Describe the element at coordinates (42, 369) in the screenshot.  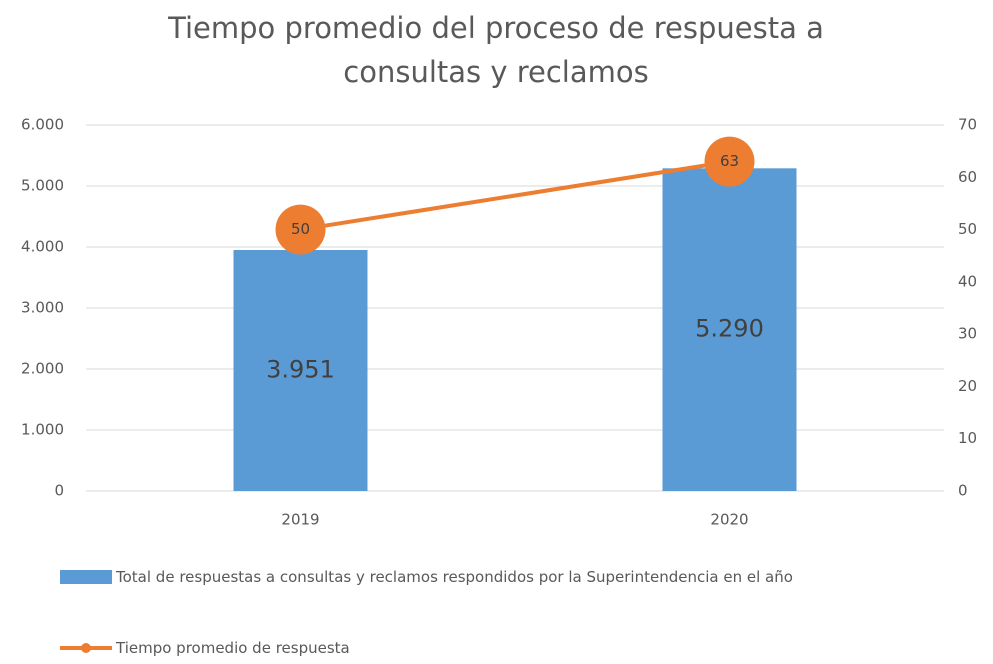
I see `y-tick-label: 2.000` at that location.